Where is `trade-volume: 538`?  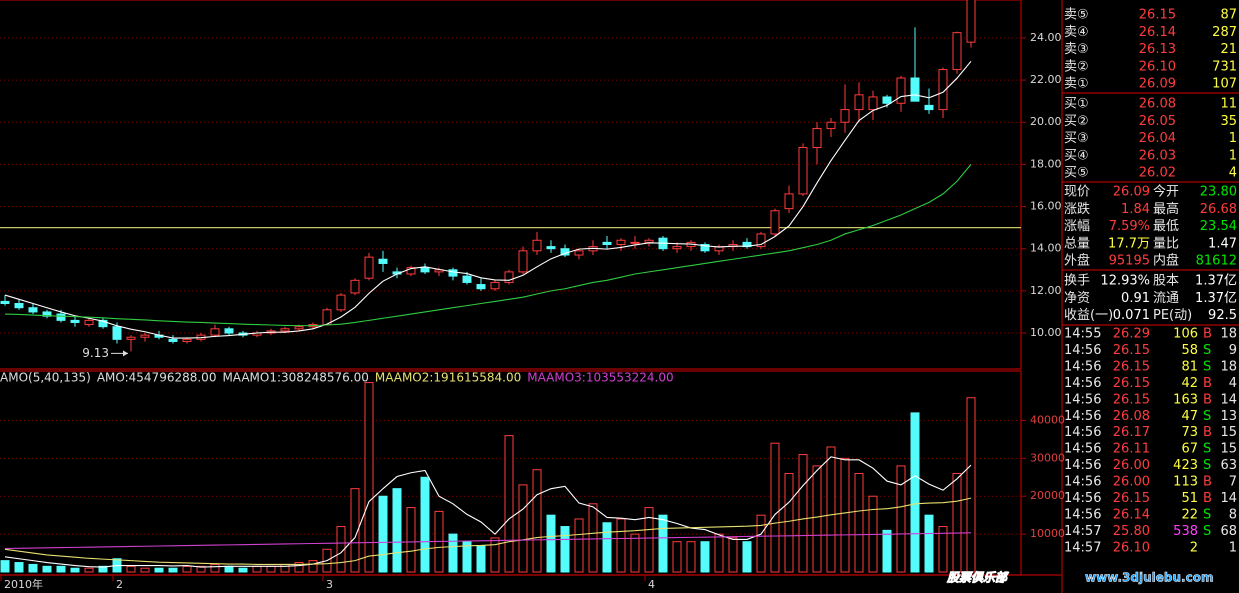 trade-volume: 538 is located at coordinates (1185, 531).